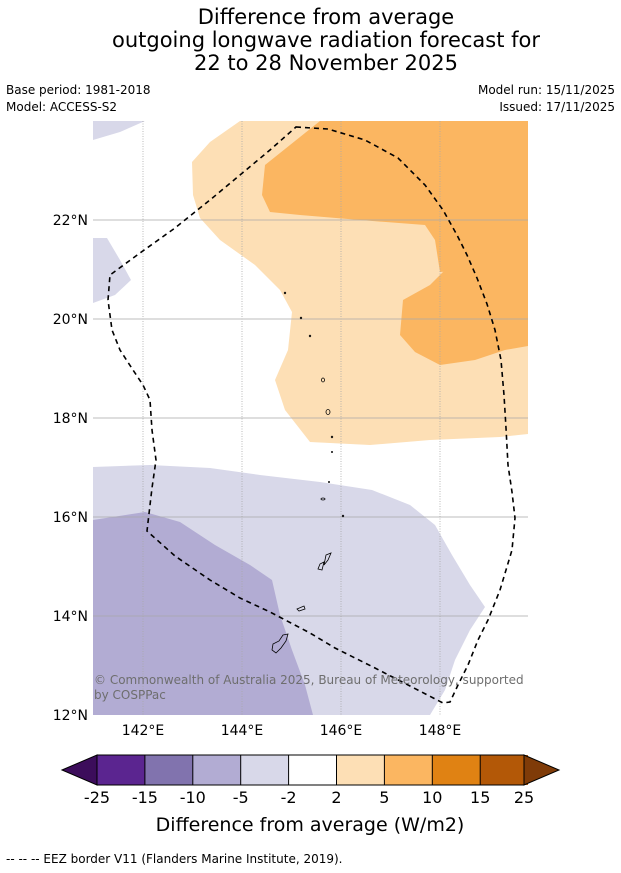 This screenshot has width=621, height=873. Describe the element at coordinates (145, 797) in the screenshot. I see `colorbar-tick: -15` at that location.